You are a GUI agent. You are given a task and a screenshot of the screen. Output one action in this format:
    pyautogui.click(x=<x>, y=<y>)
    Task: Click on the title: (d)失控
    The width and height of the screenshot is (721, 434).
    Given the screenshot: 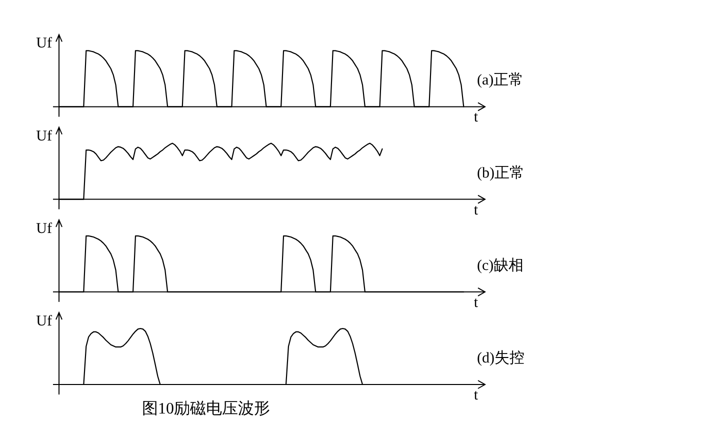 What is the action you would take?
    pyautogui.click(x=500, y=358)
    